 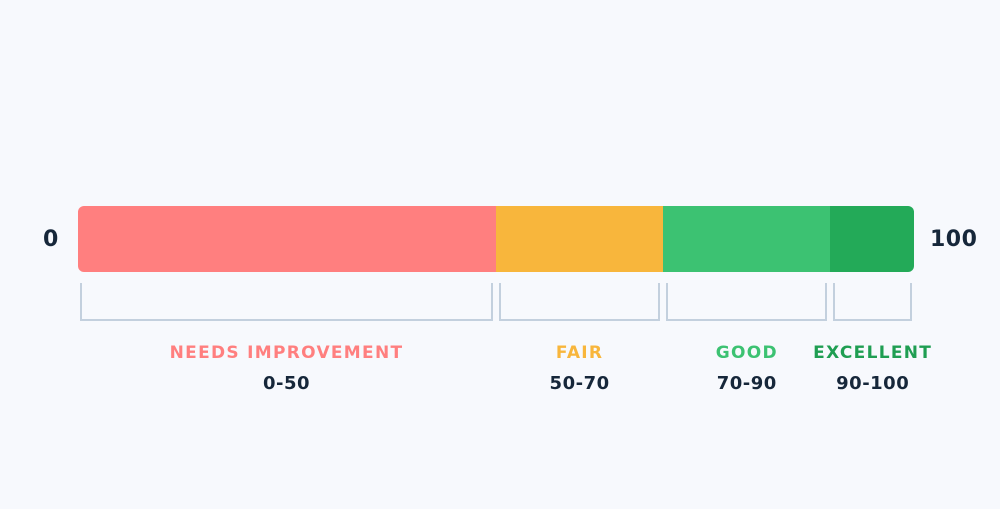 What do you see at coordinates (286, 302) in the screenshot?
I see `bracket-needs-improvement` at bounding box center [286, 302].